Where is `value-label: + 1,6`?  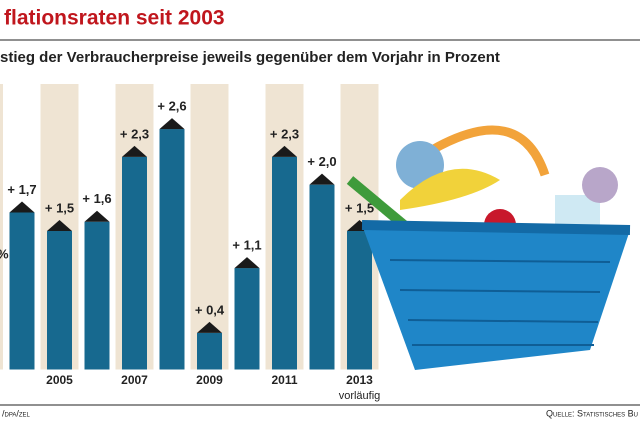 value-label: + 1,6 is located at coordinates (96, 198).